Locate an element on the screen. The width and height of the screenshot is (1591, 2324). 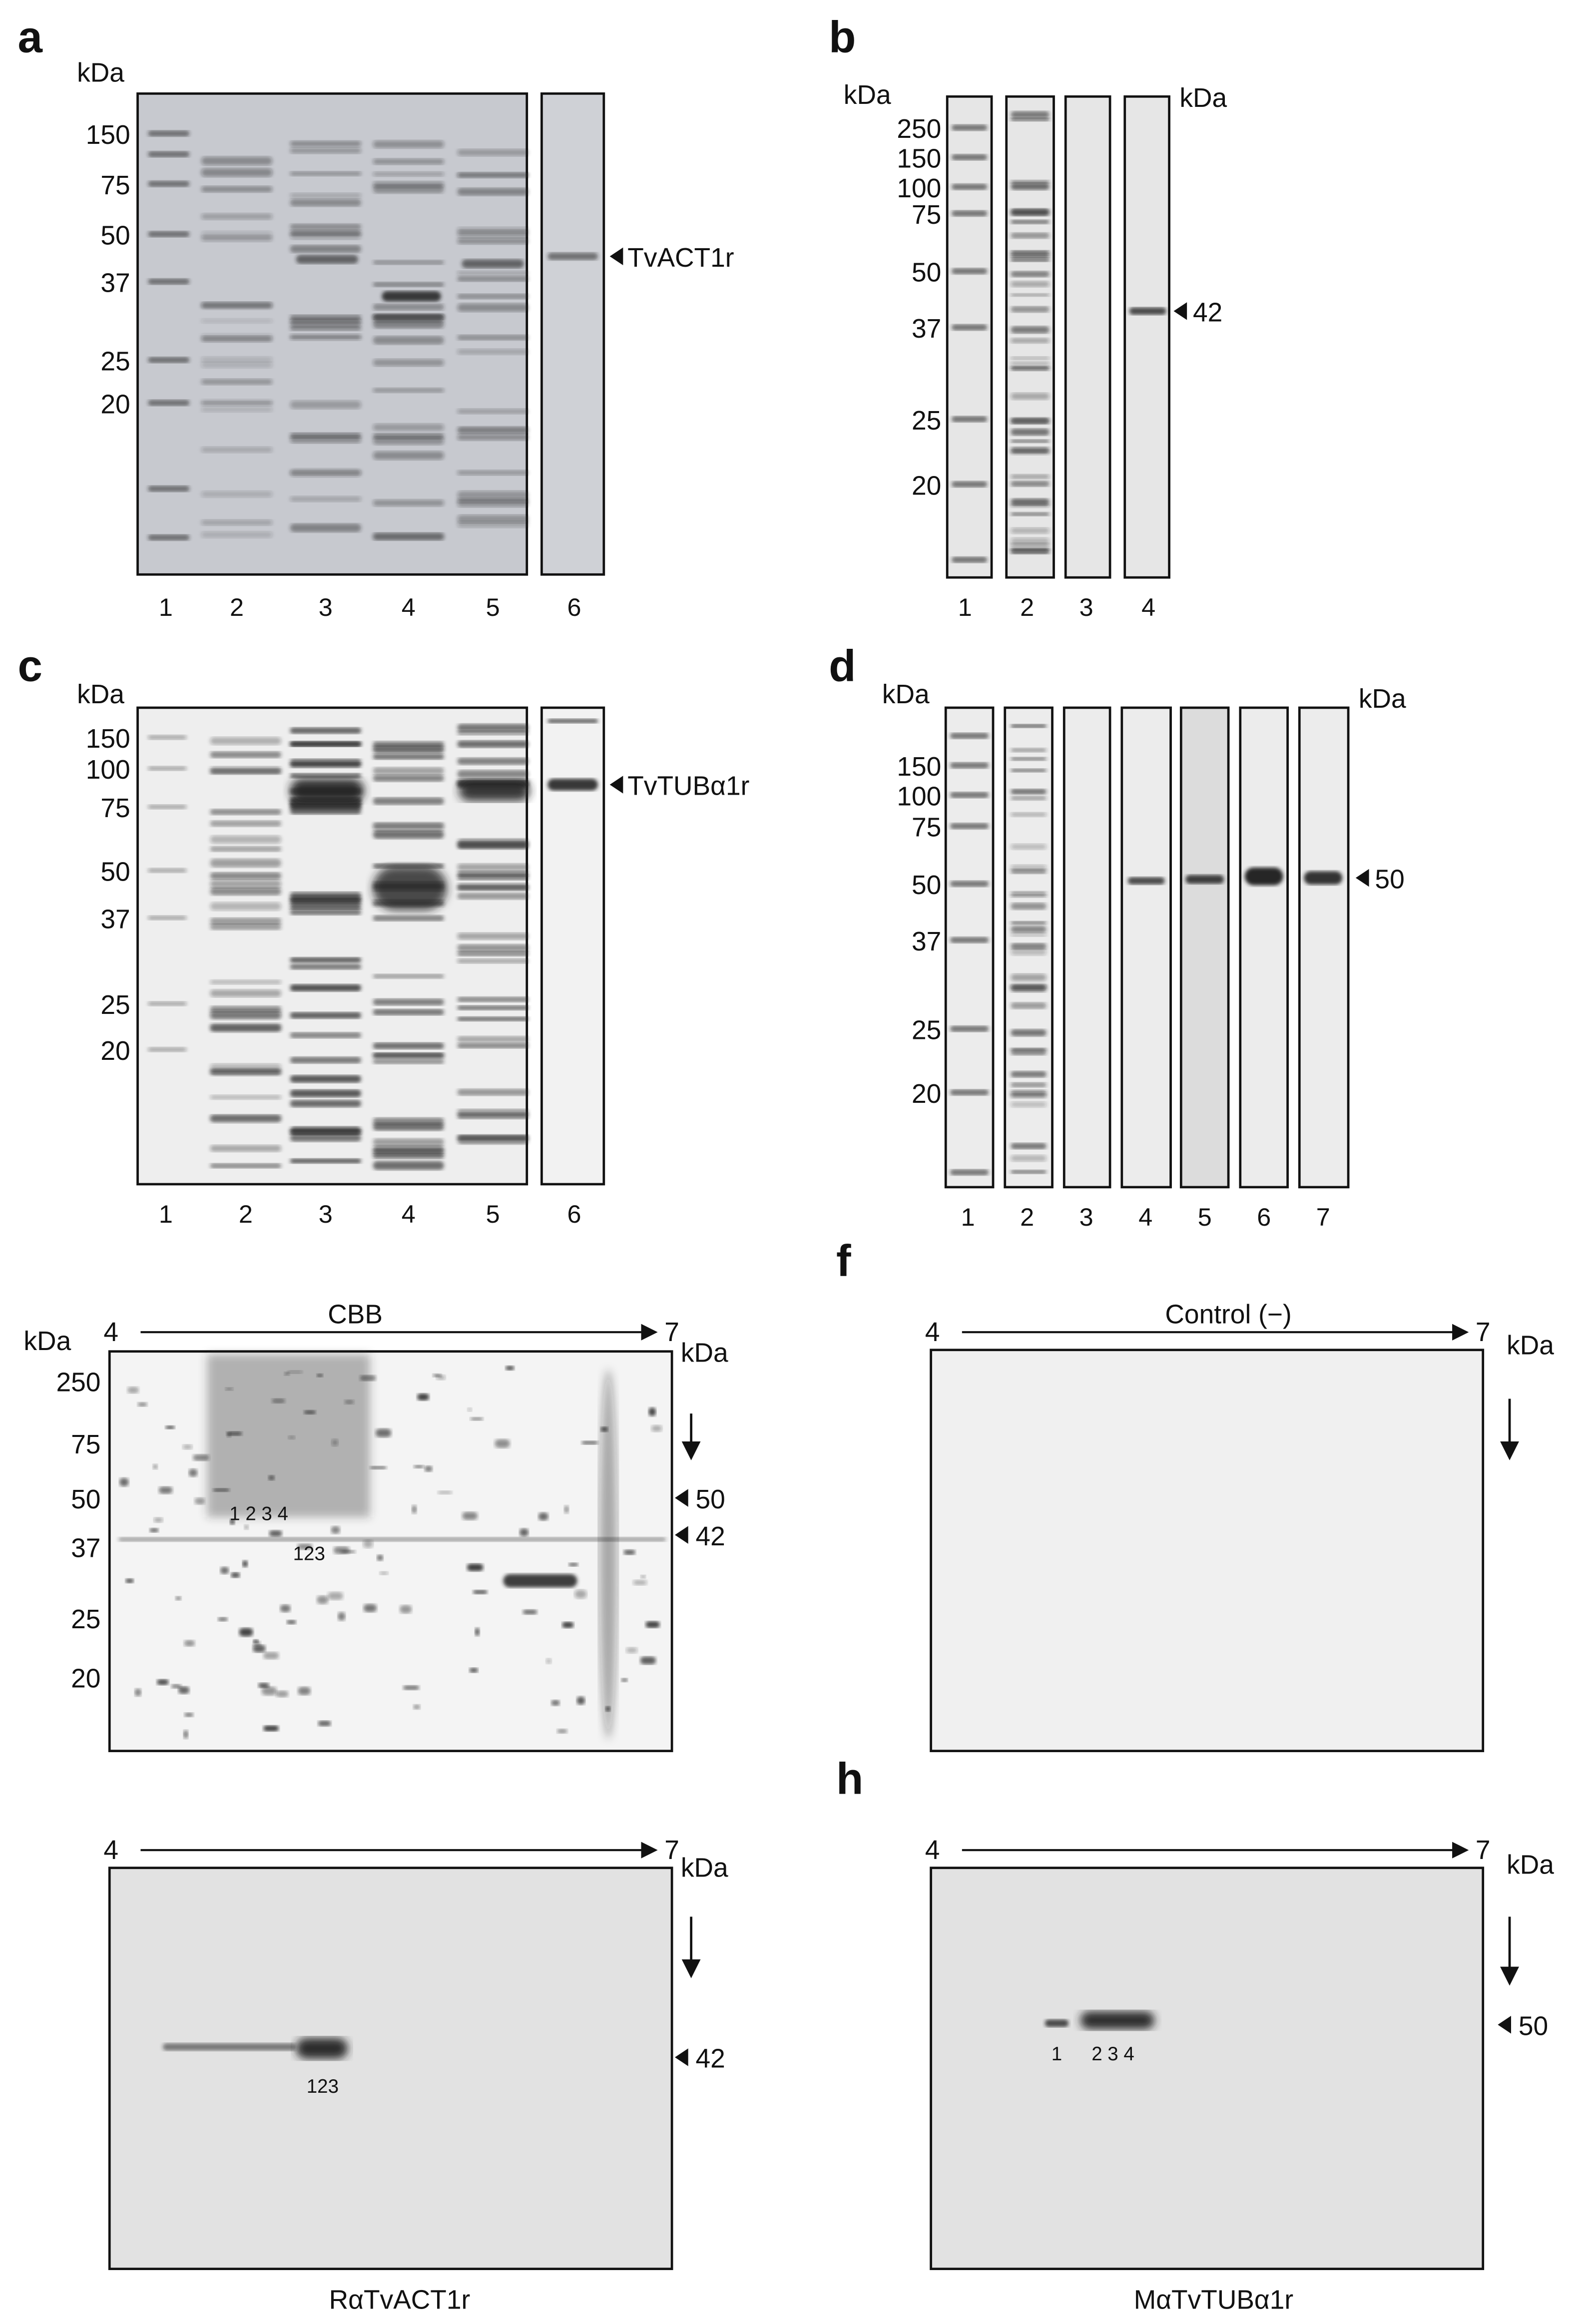
arrow-label-50: 50 is located at coordinates (1533, 2027).